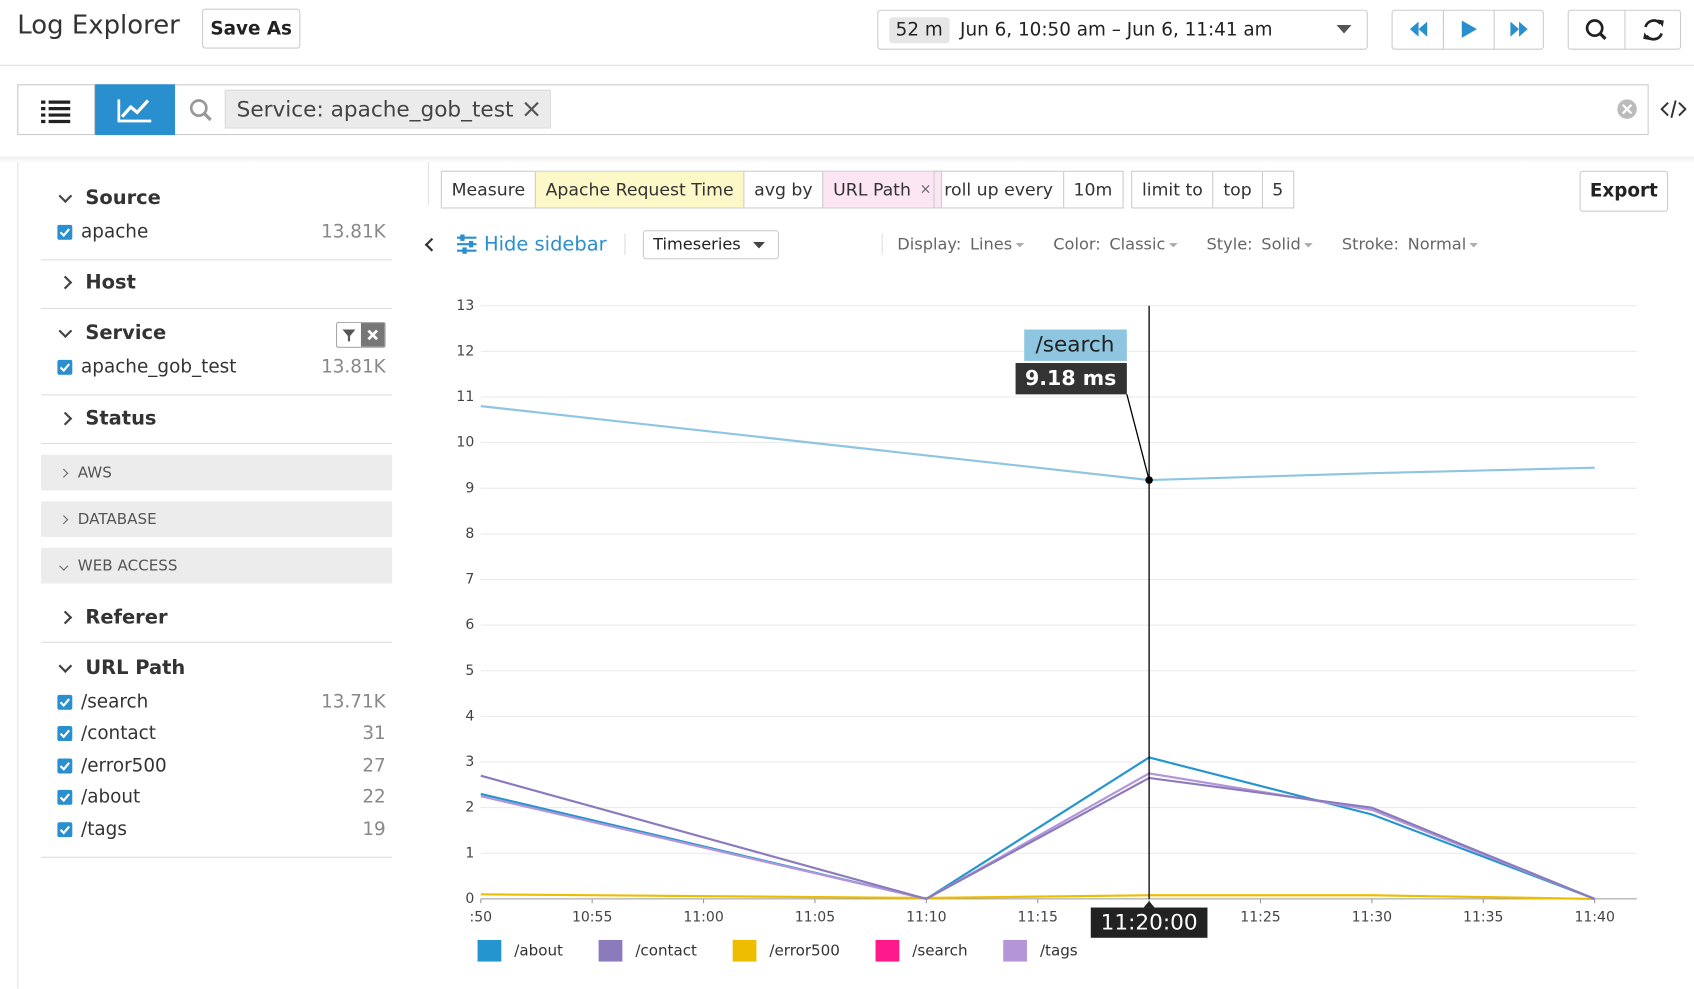  What do you see at coordinates (115, 702) in the screenshot?
I see `item-label: /search` at bounding box center [115, 702].